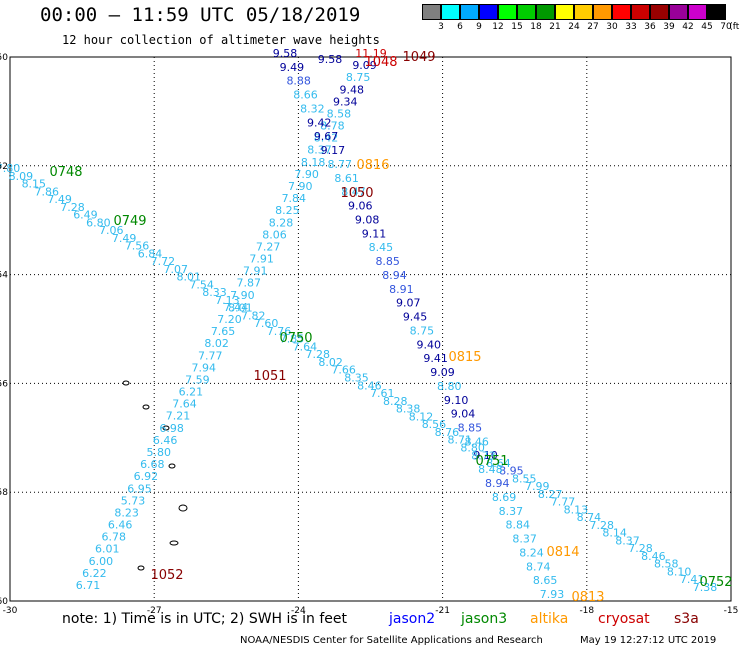 This screenshot has width=740, height=650. Describe the element at coordinates (129, 221) in the screenshot. I see `pass-time-jason3: 0749` at that location.